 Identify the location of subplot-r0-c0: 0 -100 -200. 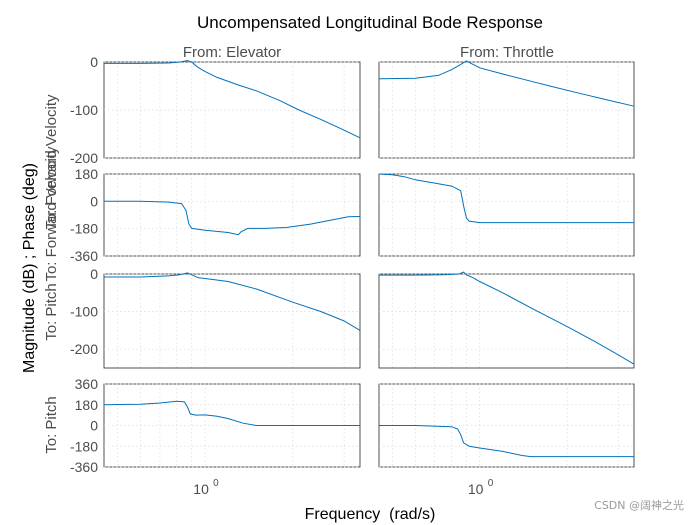
(215, 110).